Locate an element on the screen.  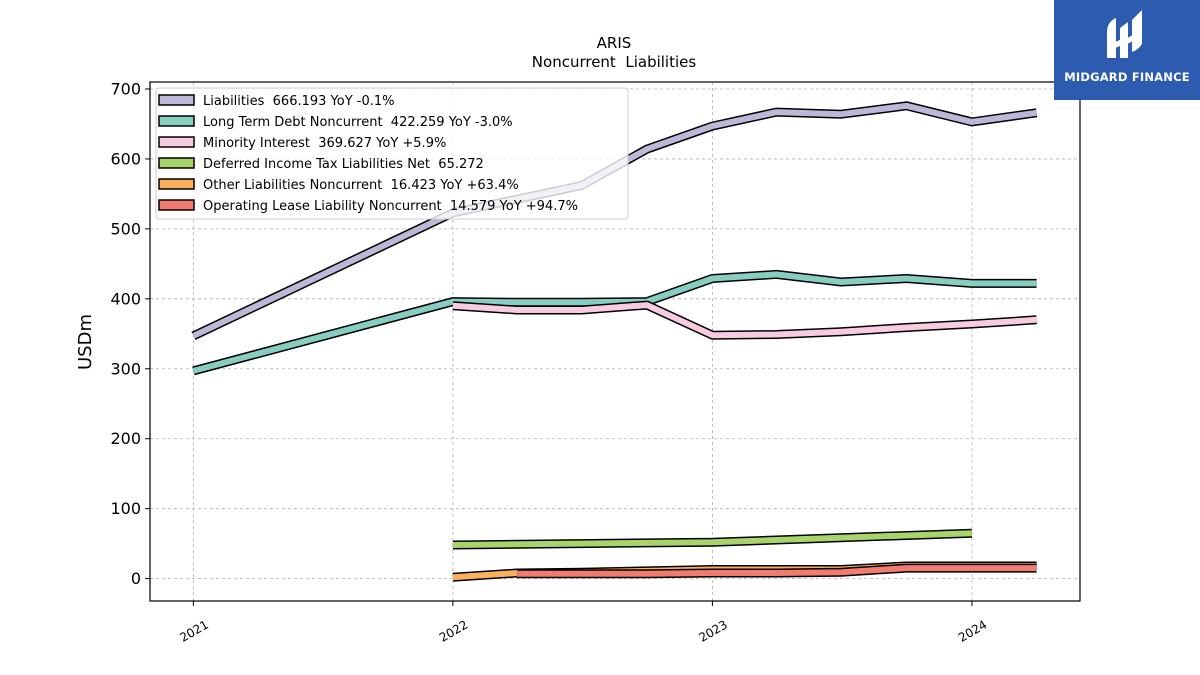
y-tick-label: 300 is located at coordinates (125, 368).